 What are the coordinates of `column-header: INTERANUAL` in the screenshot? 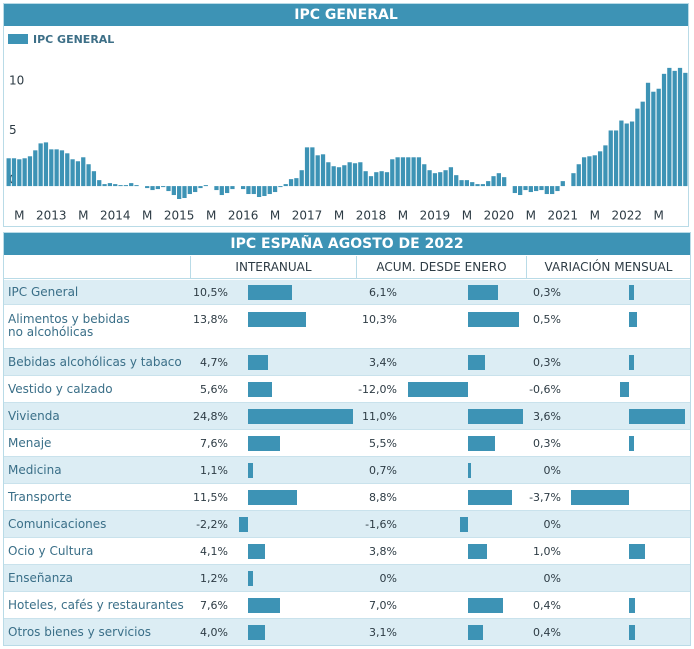 It's located at (274, 267).